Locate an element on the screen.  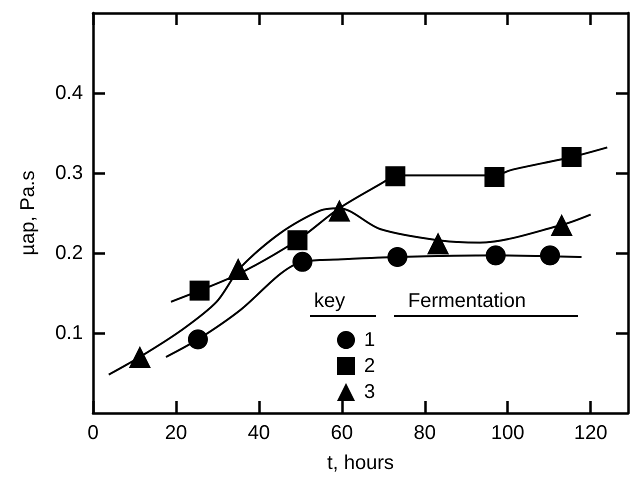
y-axis-title: µap, Pa.s is located at coordinates (28, 213).